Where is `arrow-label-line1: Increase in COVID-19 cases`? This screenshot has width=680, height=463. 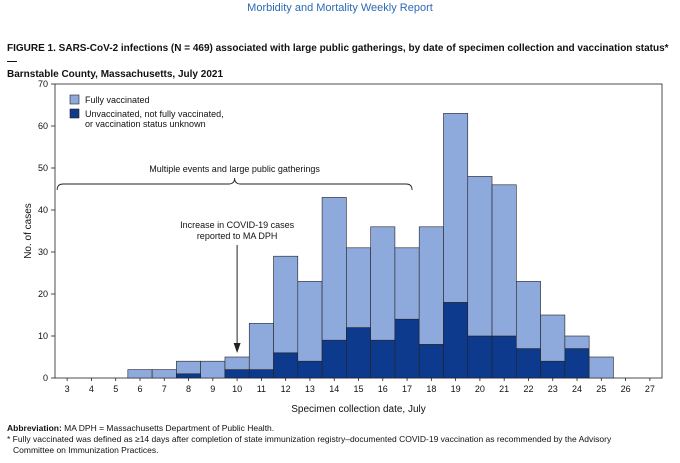 arrow-label-line1: Increase in COVID-19 cases is located at coordinates (237, 225).